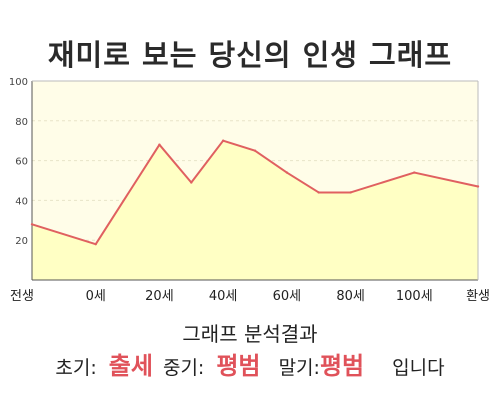  Describe the element at coordinates (21, 201) in the screenshot. I see `y-tick-label: 40` at that location.